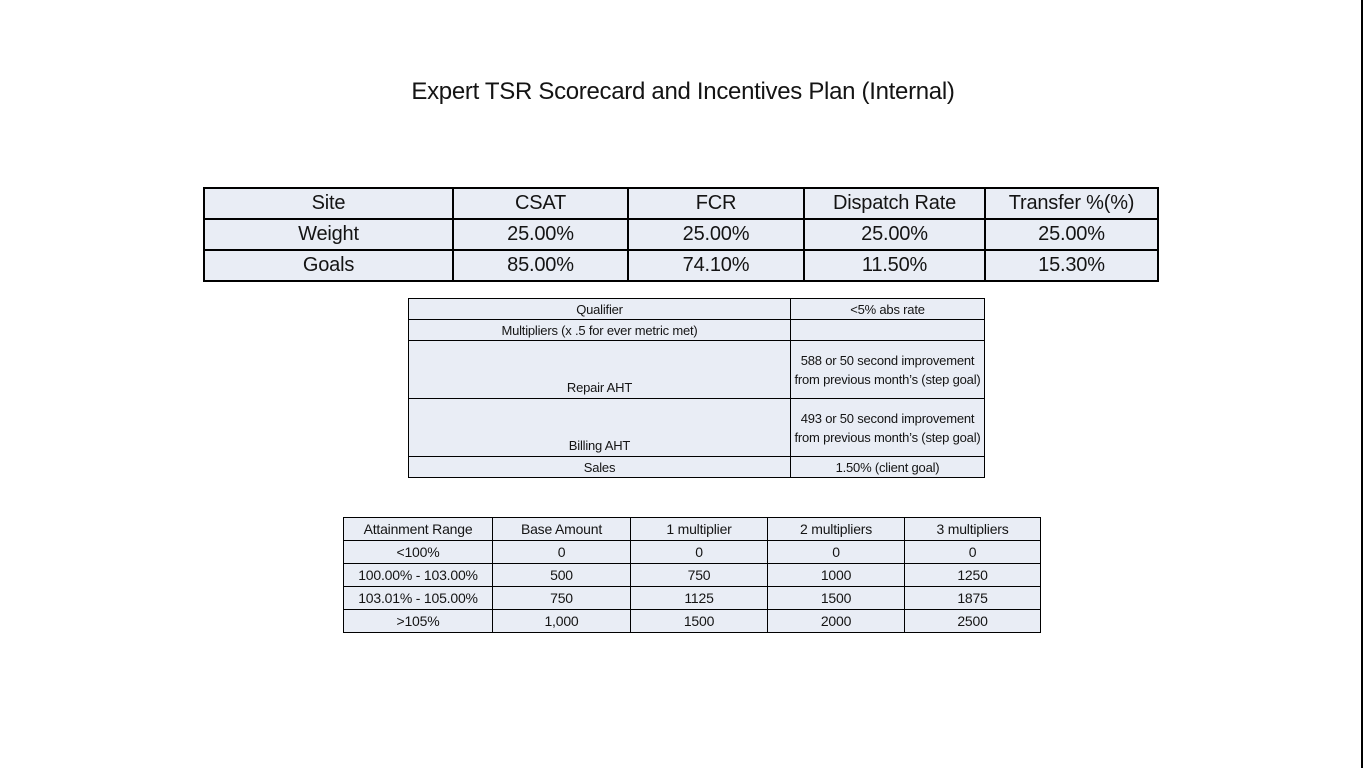  What do you see at coordinates (716, 203) in the screenshot?
I see `scorecard-header-fcr: FCR` at bounding box center [716, 203].